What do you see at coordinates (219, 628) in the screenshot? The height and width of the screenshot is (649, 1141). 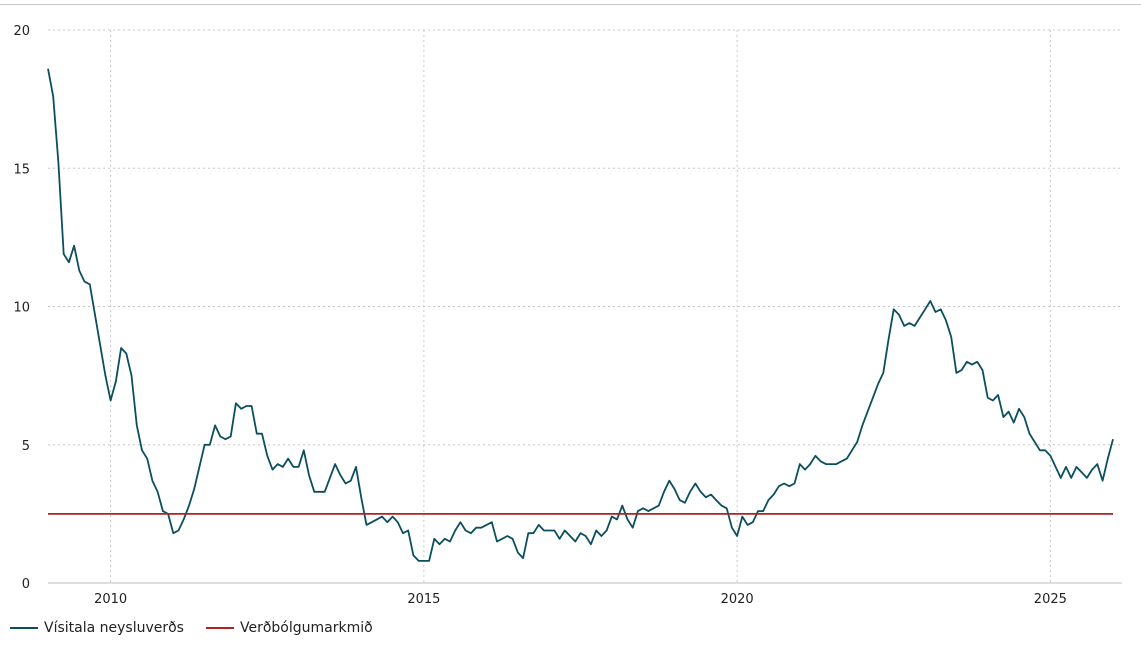 I see `legend-swatch-target` at bounding box center [219, 628].